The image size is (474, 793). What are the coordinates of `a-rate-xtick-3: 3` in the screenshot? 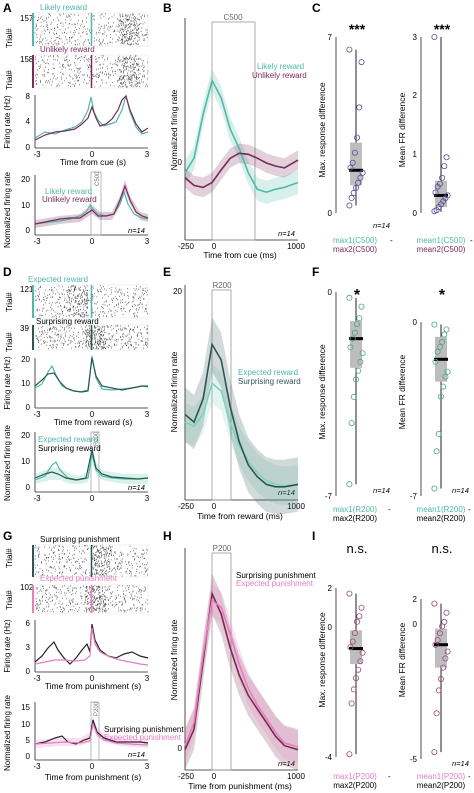 It's located at (147, 154).